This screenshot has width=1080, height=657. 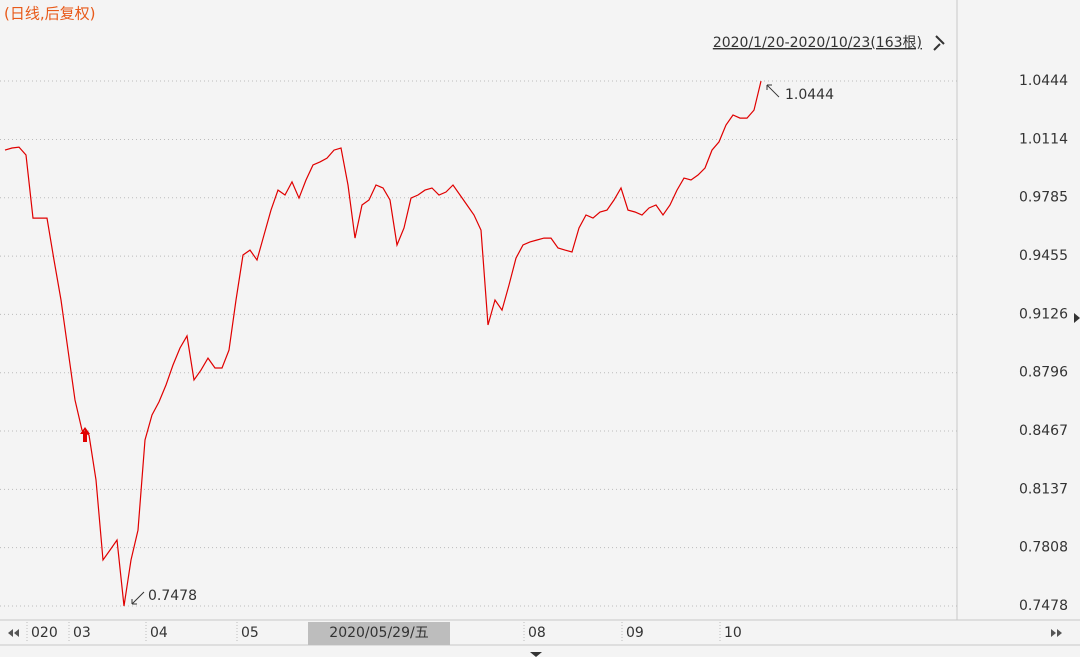 I want to click on x-tick-label: 10, so click(x=733, y=633).